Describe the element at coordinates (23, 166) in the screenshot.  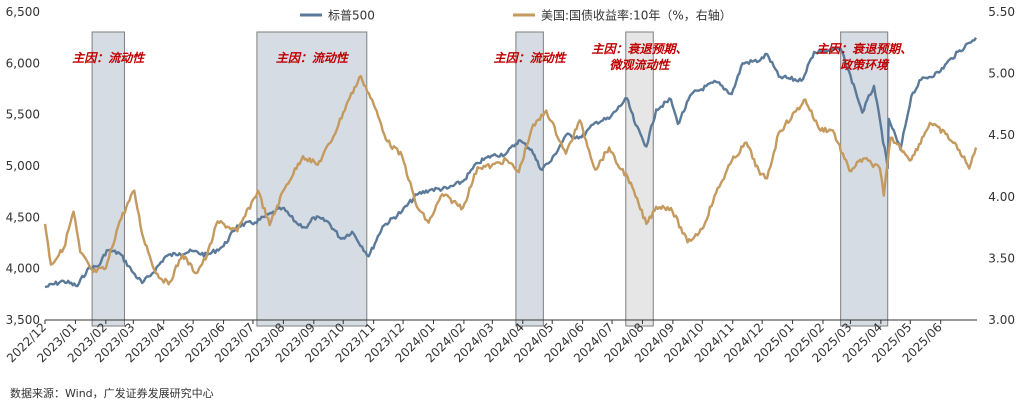
I see `y-left-tick-label: 5,000` at that location.